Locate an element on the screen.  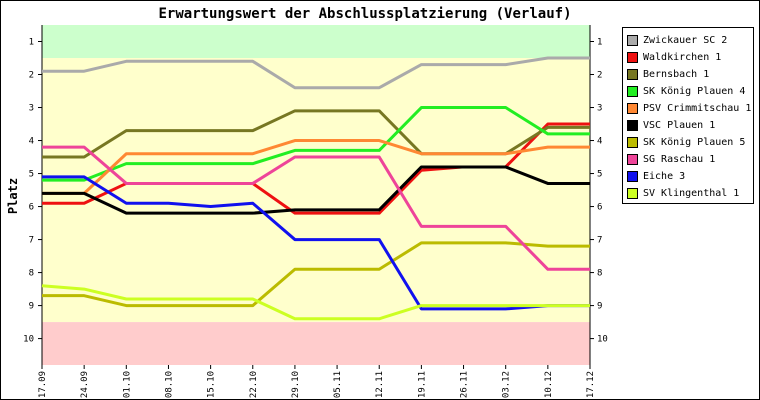
y-tick-label-right: 3 is located at coordinates (599, 109).